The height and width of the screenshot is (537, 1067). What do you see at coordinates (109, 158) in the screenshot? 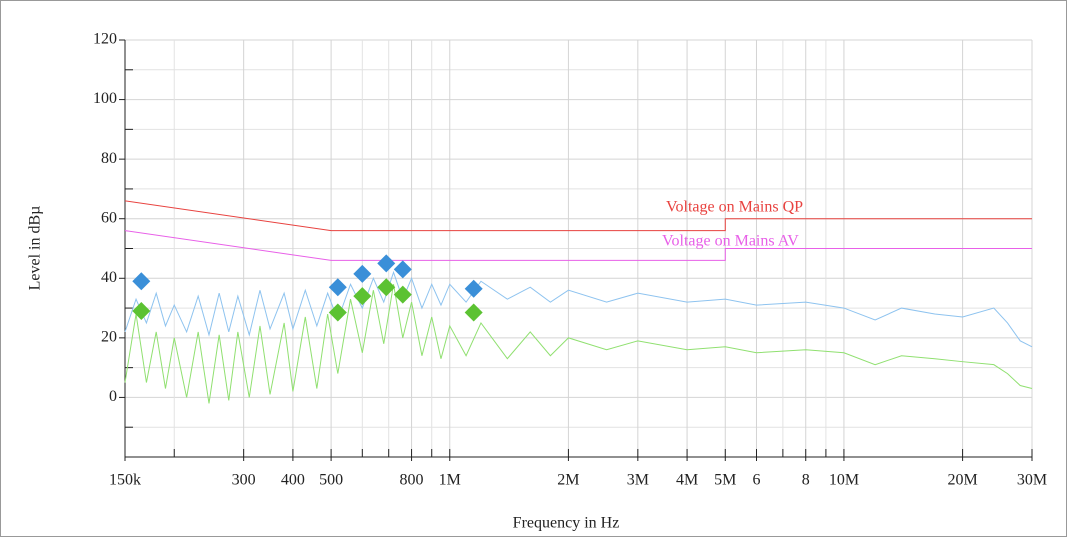
I see `y-tick-label: 80` at bounding box center [109, 158].